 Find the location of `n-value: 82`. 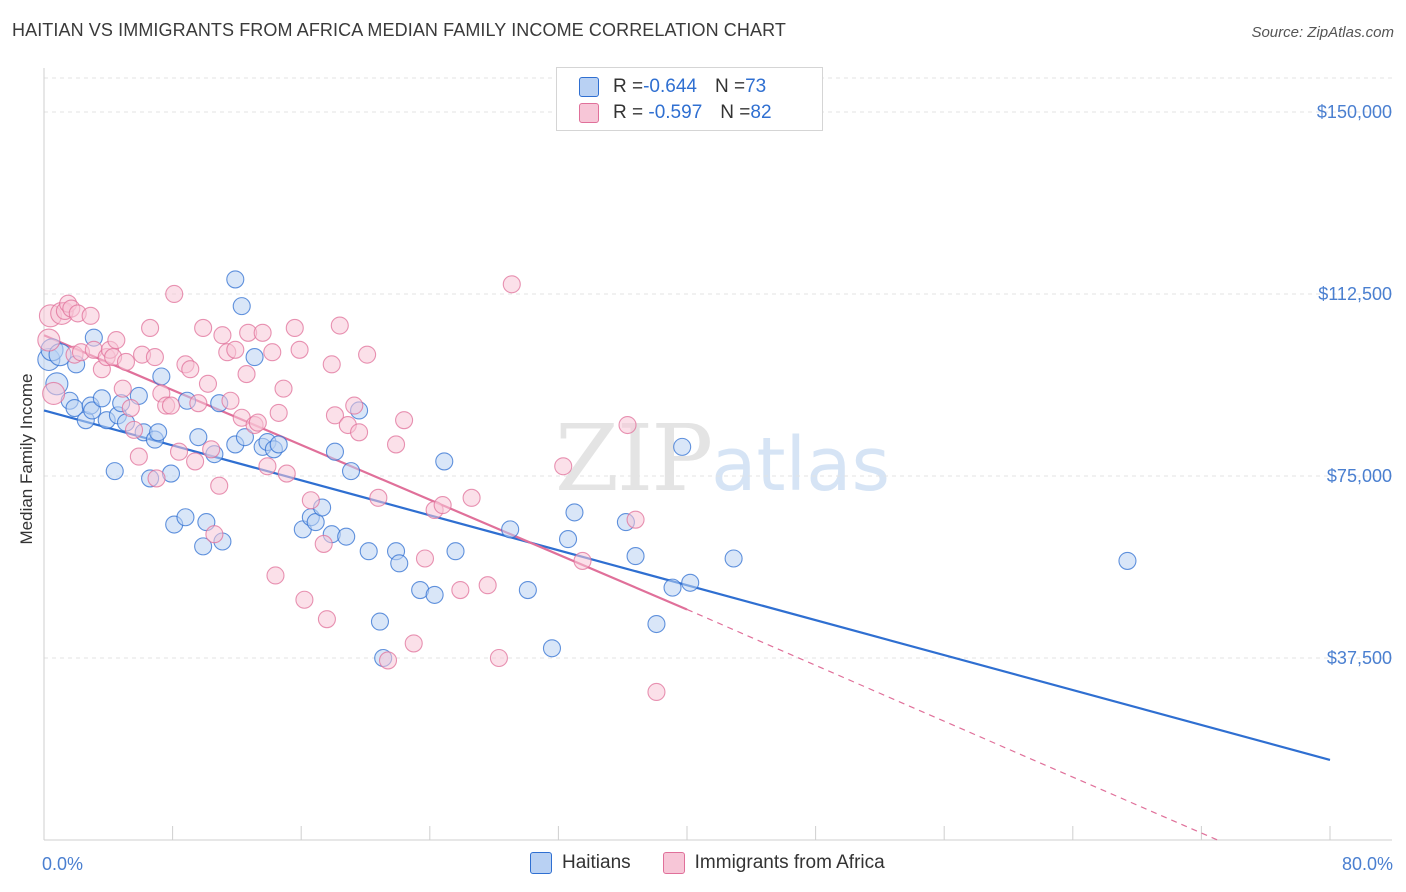

n-value: 82 is located at coordinates (761, 112).